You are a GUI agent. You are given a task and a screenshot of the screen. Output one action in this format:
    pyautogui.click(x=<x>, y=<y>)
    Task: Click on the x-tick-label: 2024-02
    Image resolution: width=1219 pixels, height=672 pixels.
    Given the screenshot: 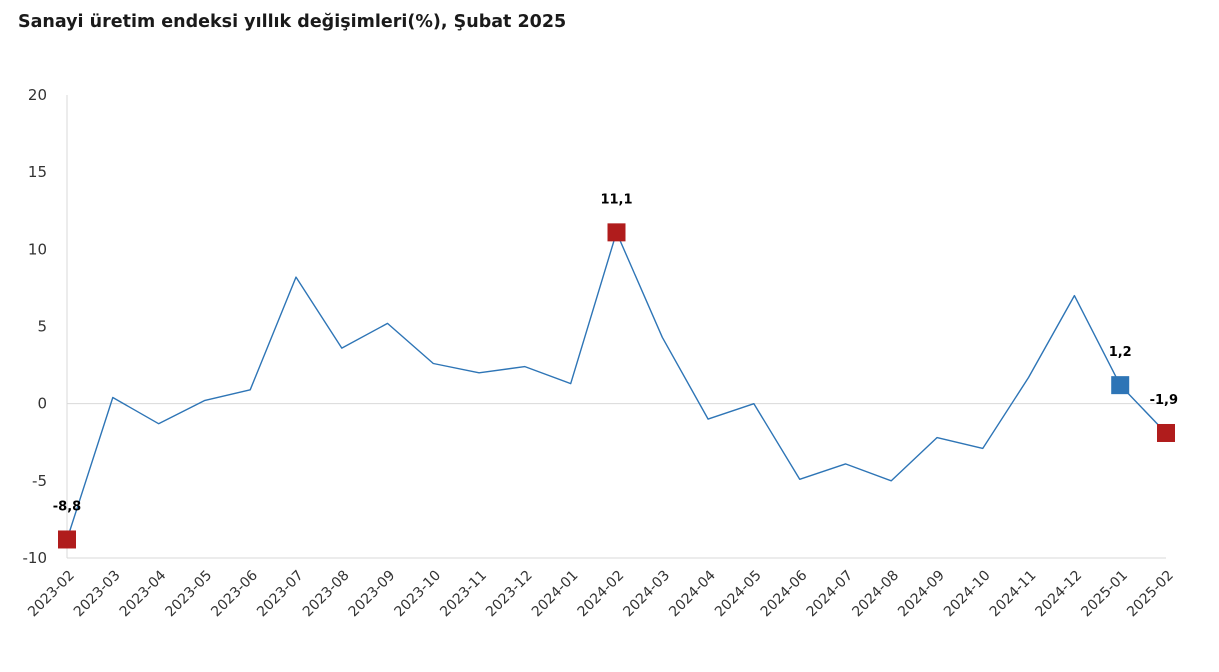 What is the action you would take?
    pyautogui.click(x=601, y=594)
    